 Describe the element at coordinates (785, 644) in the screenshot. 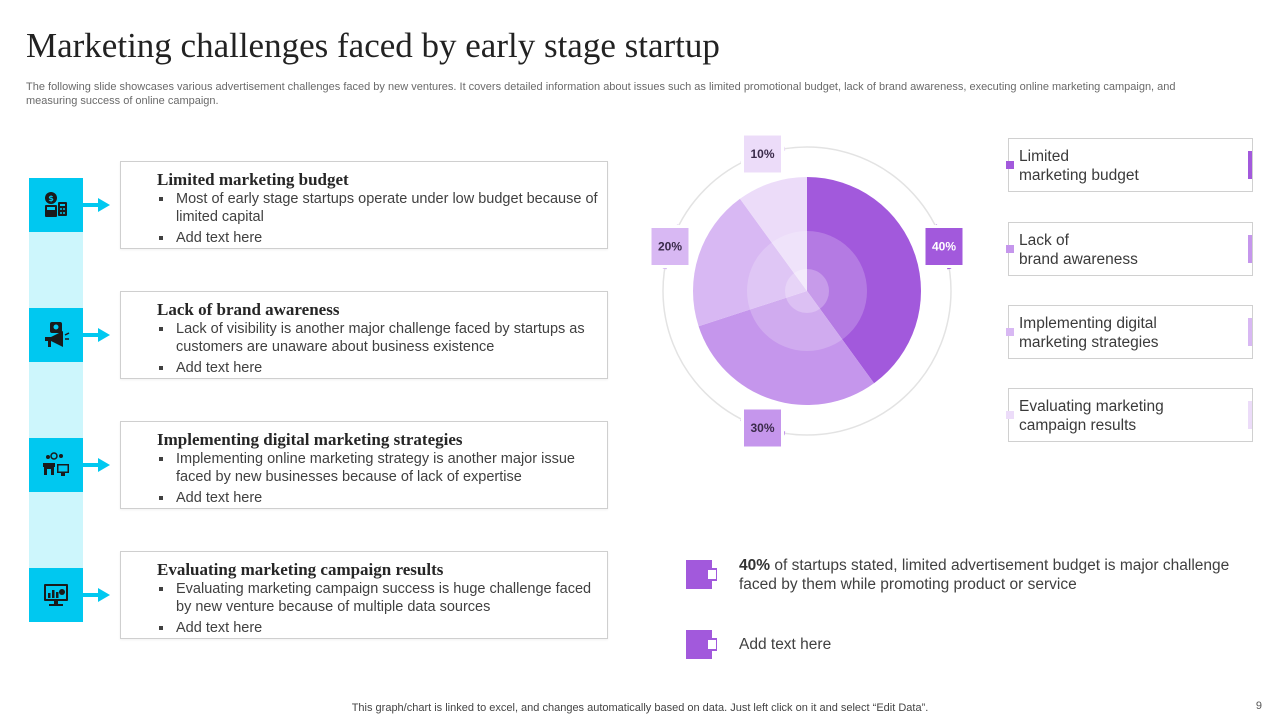

I see `note-text: Add text here` at that location.